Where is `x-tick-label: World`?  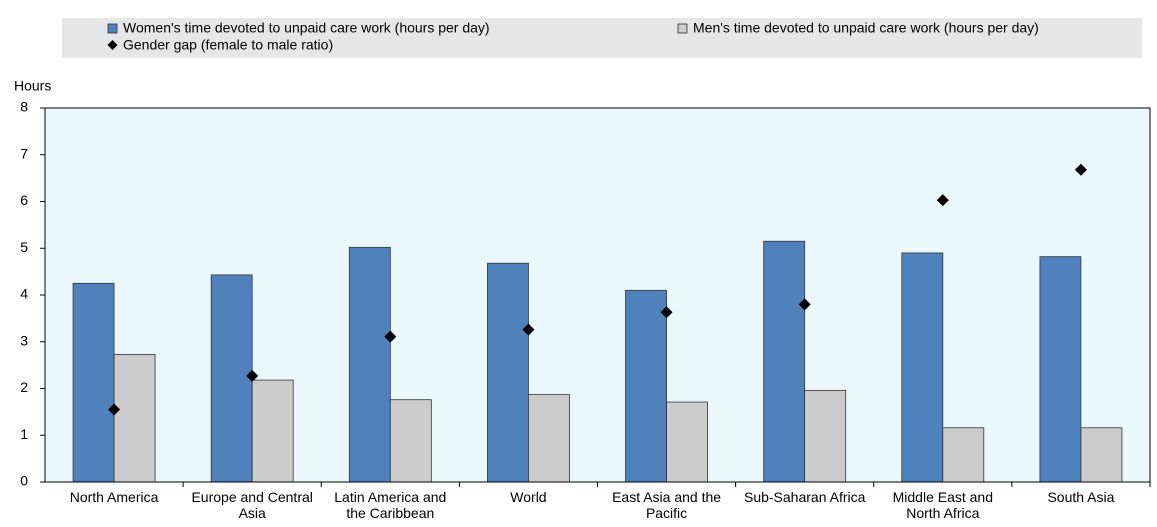
x-tick-label: World is located at coordinates (528, 497).